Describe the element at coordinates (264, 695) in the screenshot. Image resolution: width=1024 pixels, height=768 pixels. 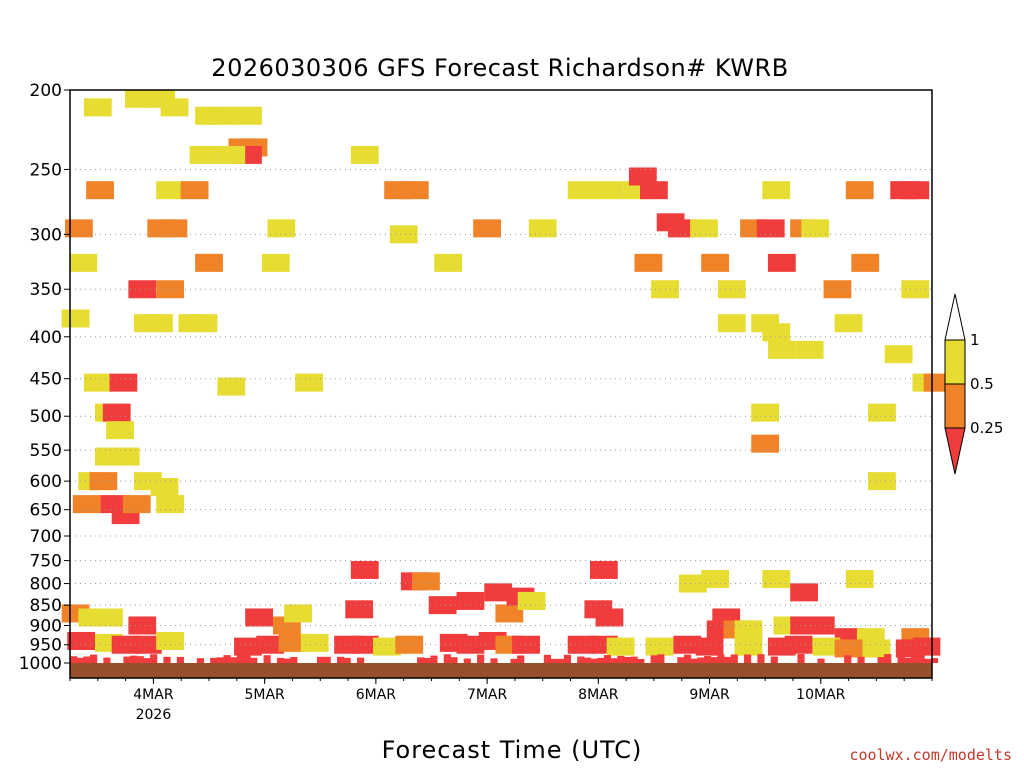
I see `x-tick-label: 5MAR` at that location.